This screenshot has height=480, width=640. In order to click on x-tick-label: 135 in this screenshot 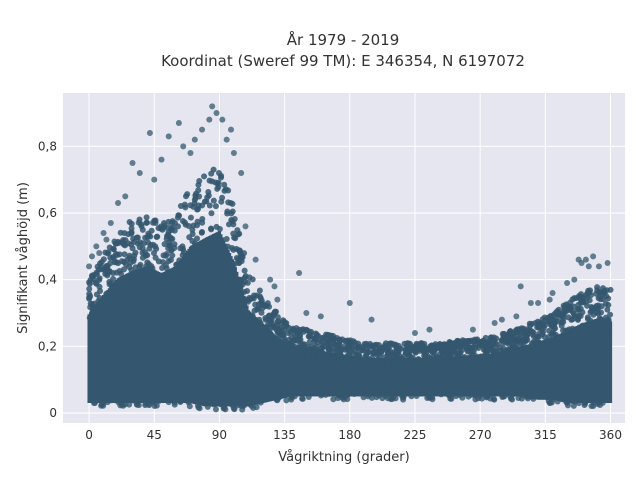, I will do `click(284, 435)`.